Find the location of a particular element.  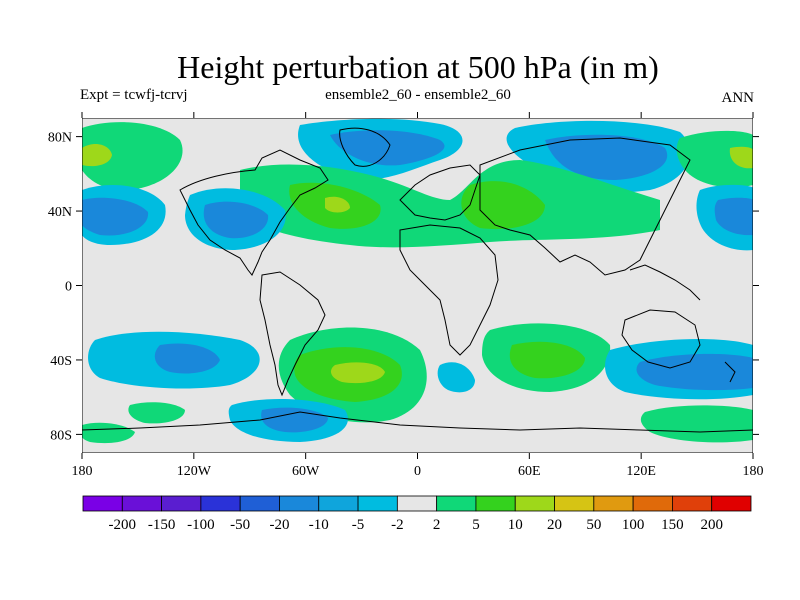

contour-blue-north-pacific is located at coordinates (115, 216).